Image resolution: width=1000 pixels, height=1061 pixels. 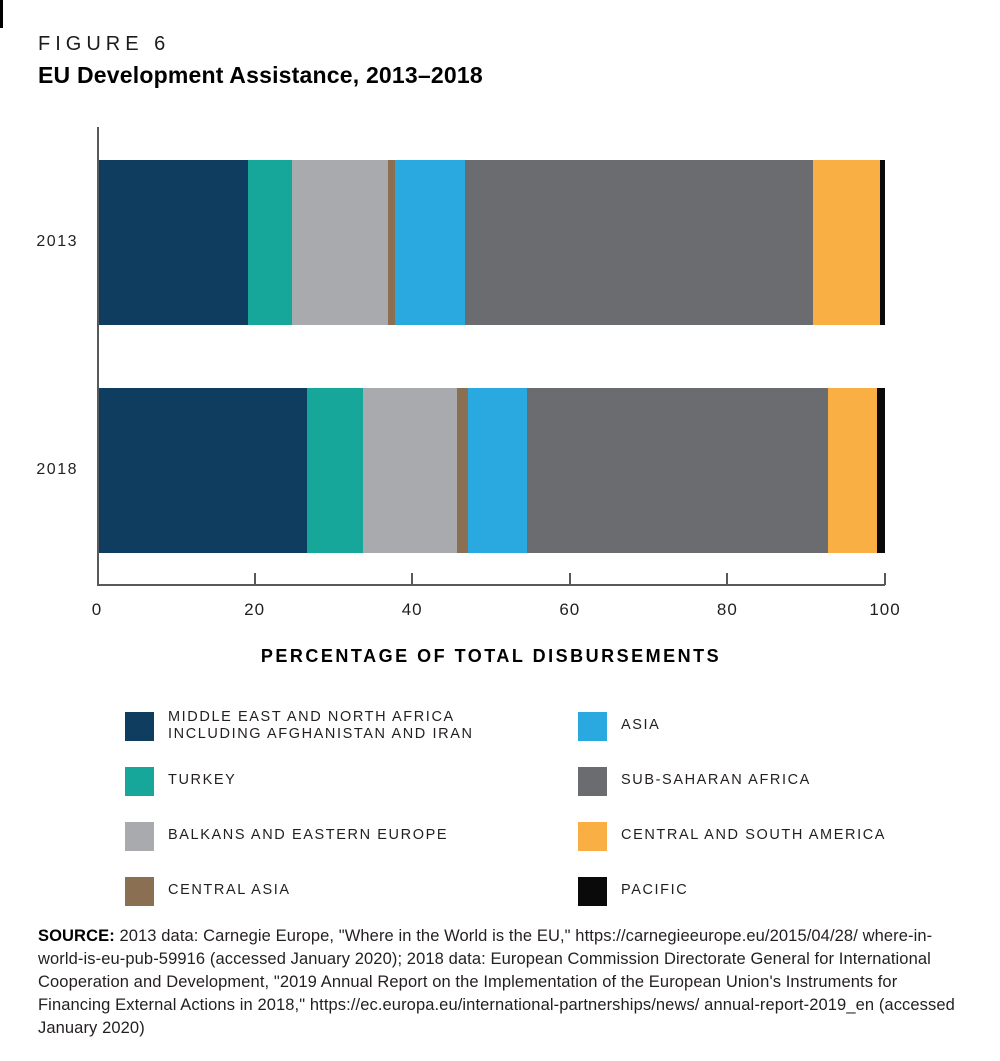 I want to click on legend-item-sub-saharan-africa: SUB-SAHARAN AFRICA, so click(x=694, y=781).